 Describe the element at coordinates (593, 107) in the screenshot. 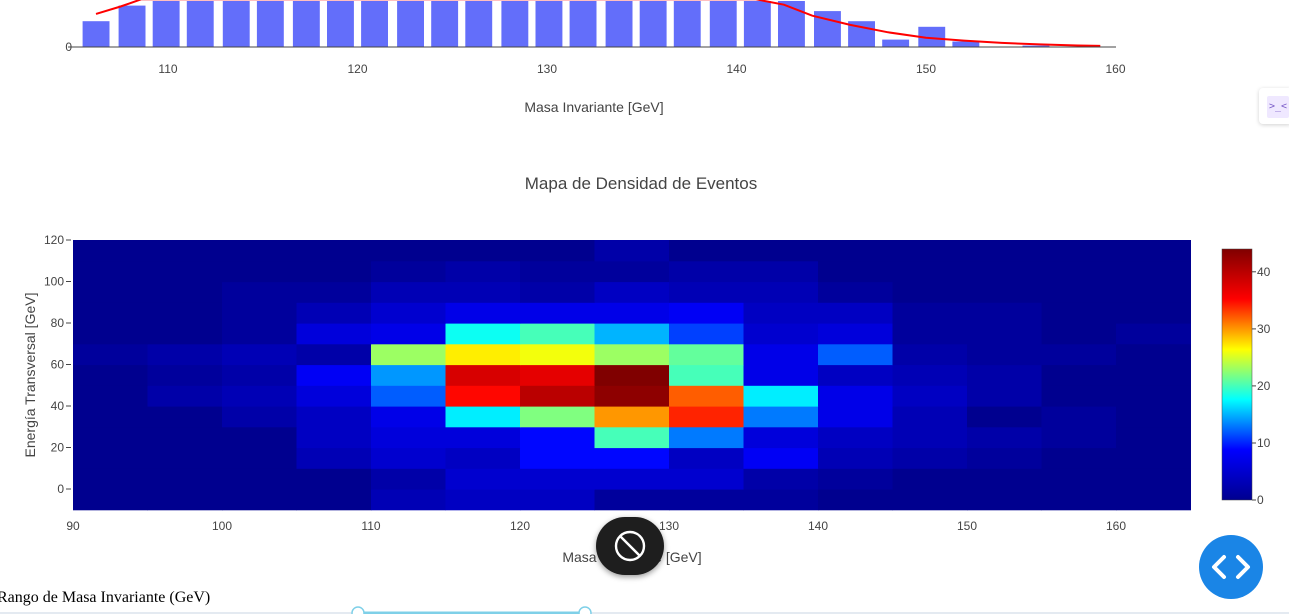

I see `hist-x-axis-title: Masa Invariante [GeV]` at that location.